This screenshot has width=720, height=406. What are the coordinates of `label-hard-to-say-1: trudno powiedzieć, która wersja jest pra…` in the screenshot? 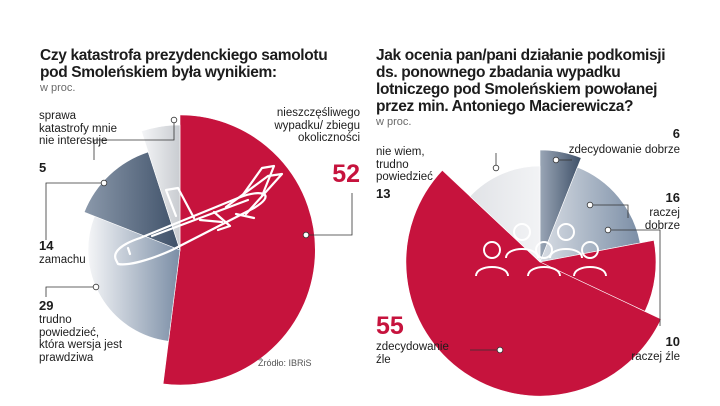 It's located at (81, 339).